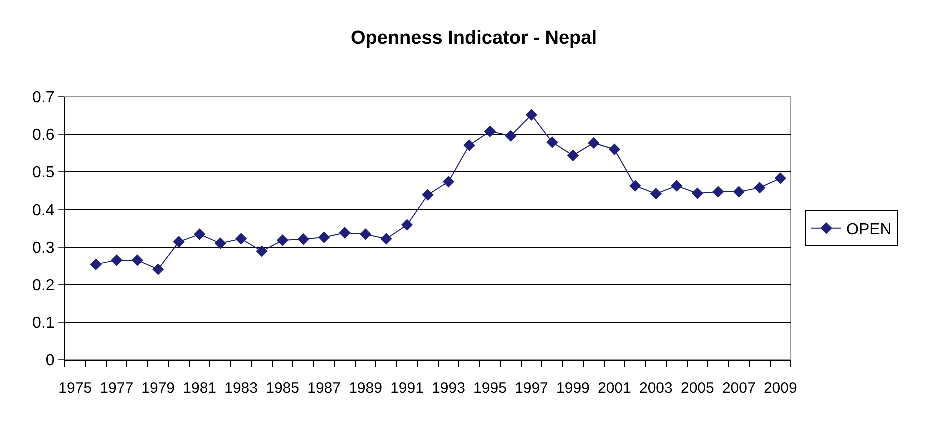 The width and height of the screenshot is (948, 442). What do you see at coordinates (43, 323) in the screenshot?
I see `y-tick-label: 0.1` at bounding box center [43, 323].